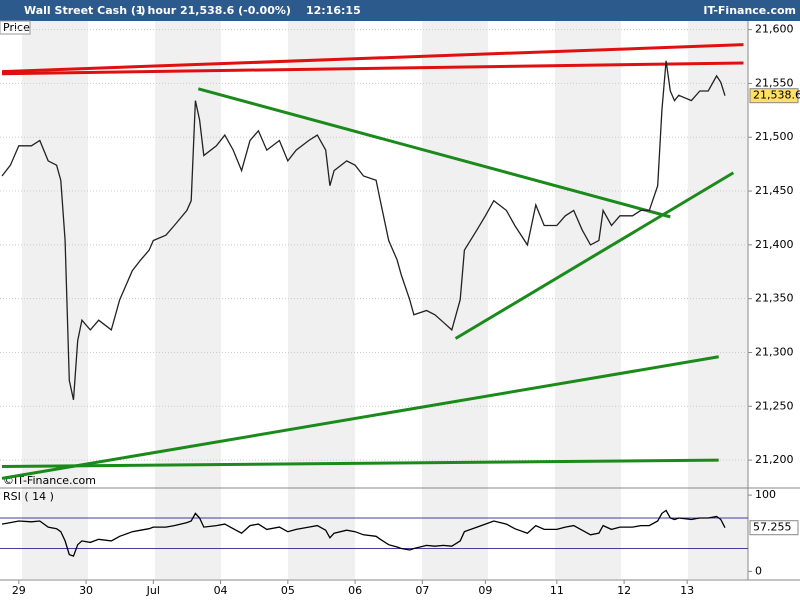  Describe the element at coordinates (774, 29) in the screenshot. I see `y-tick-label: 21,600` at that location.